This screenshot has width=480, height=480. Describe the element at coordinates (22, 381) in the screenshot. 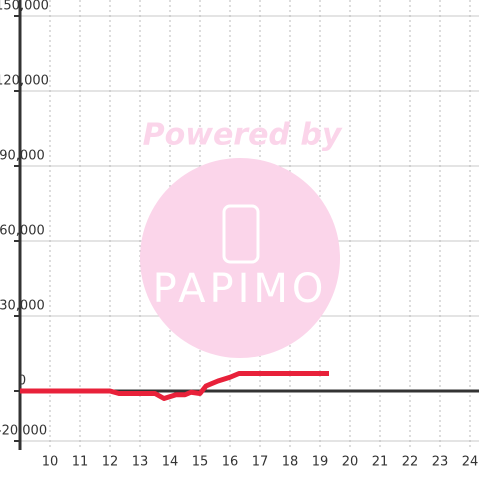

I see `y-tick-label: 0` at that location.